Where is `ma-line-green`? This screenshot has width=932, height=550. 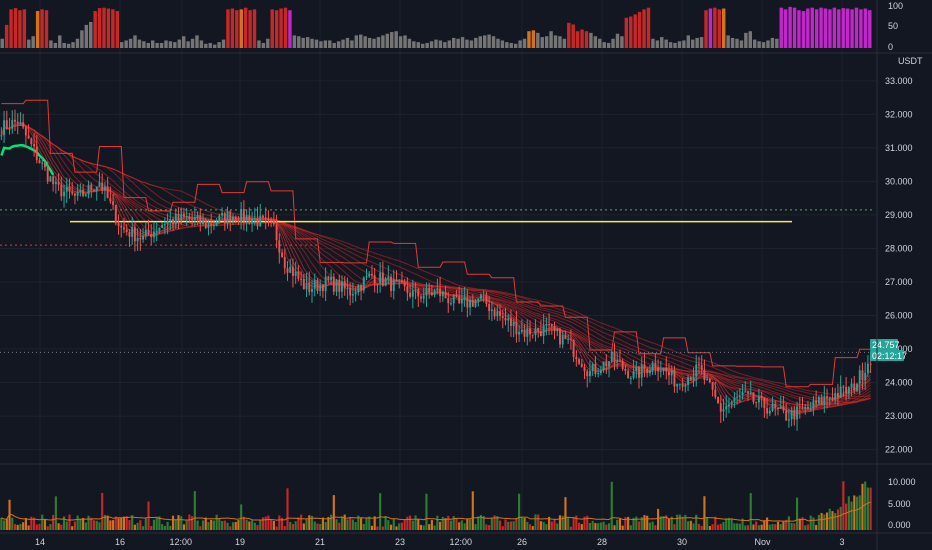
ma-line-green is located at coordinates (27, 159).